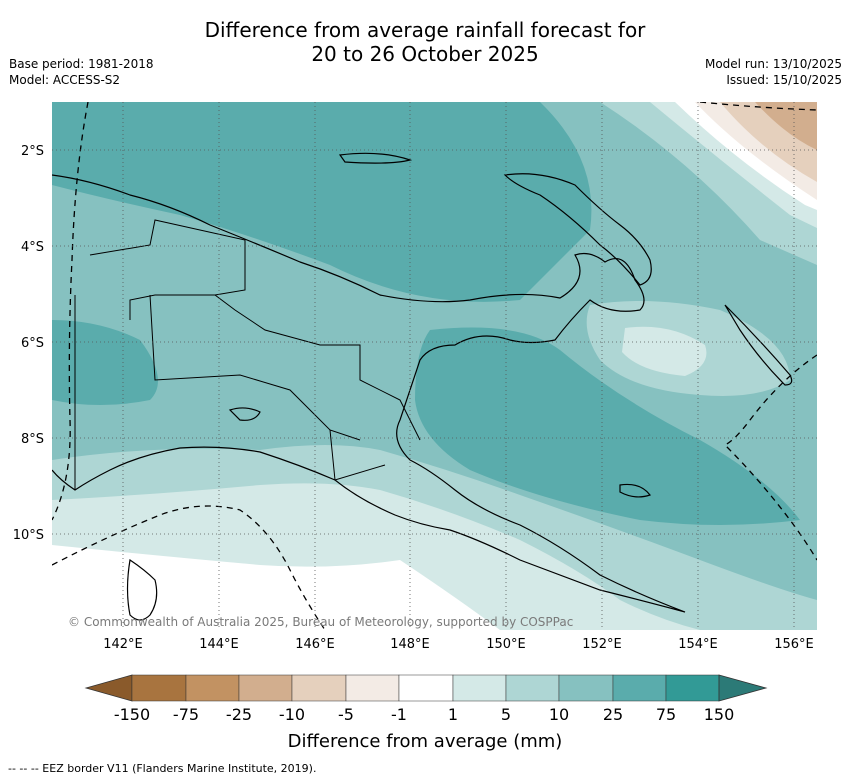 This screenshot has height=781, width=850. What do you see at coordinates (613, 714) in the screenshot?
I see `colorbar-tick-label: 25` at bounding box center [613, 714].